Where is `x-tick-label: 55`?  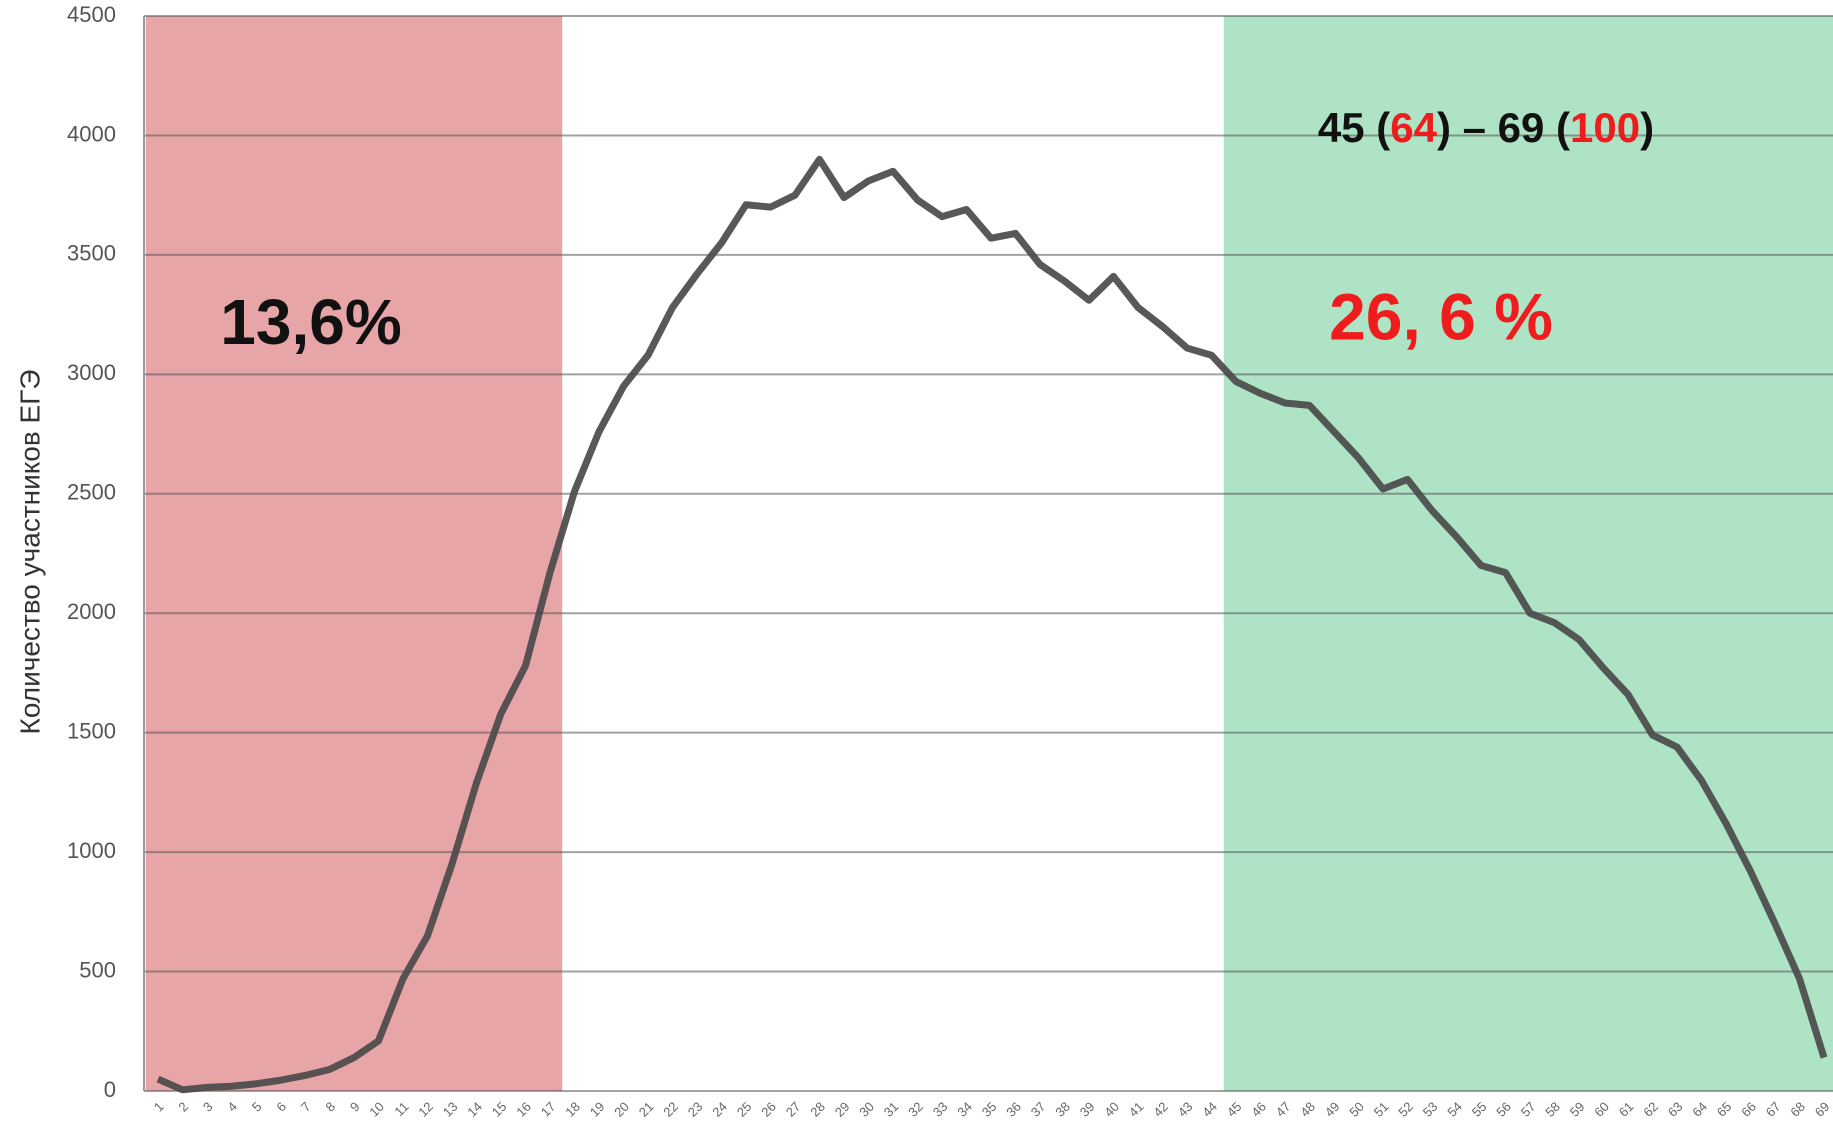 x-tick-label: 55 is located at coordinates (1479, 1109).